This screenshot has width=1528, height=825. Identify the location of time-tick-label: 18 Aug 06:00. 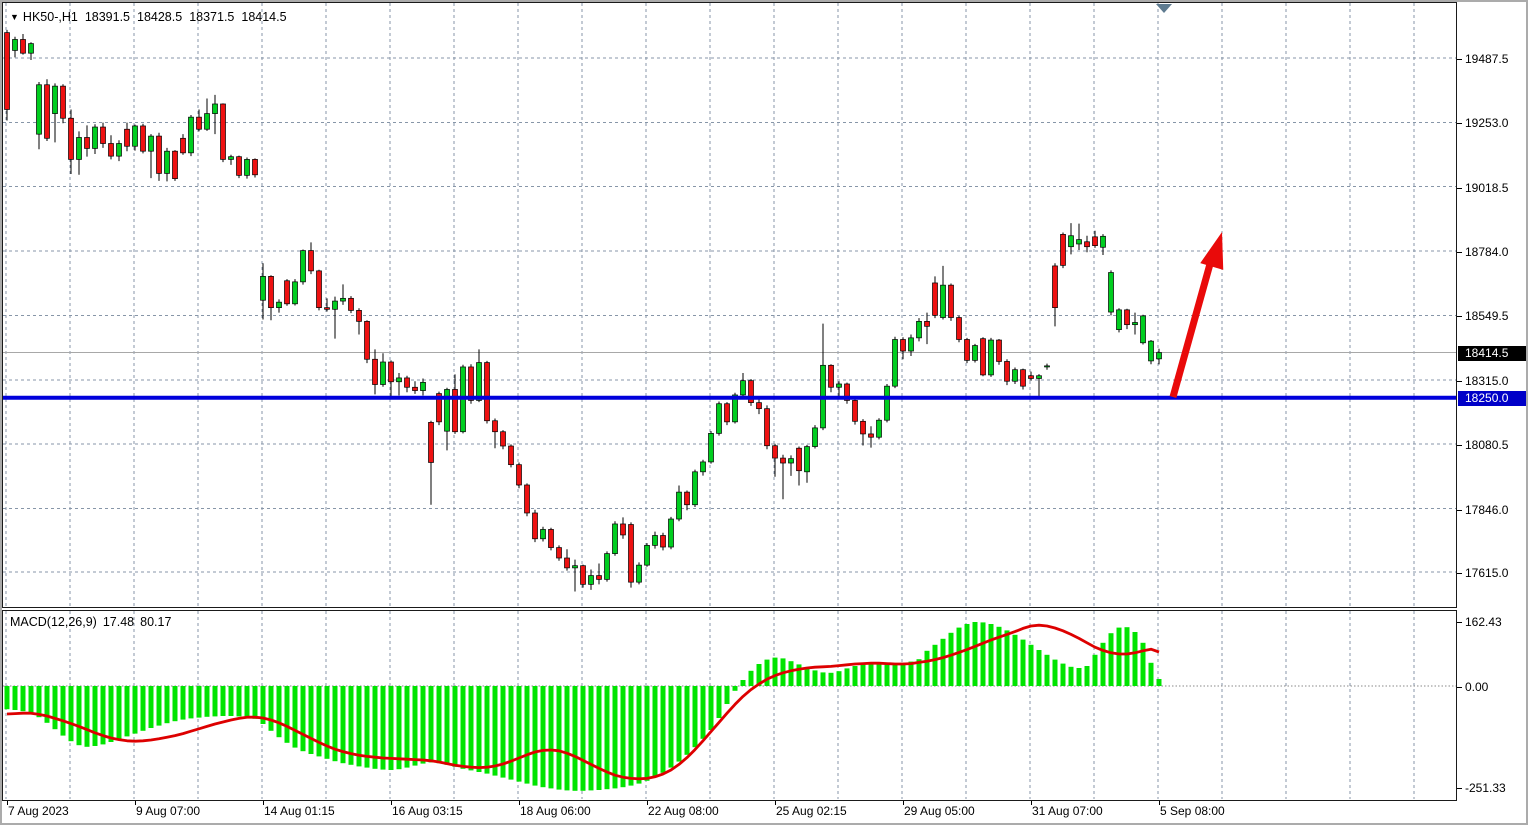
(555, 811).